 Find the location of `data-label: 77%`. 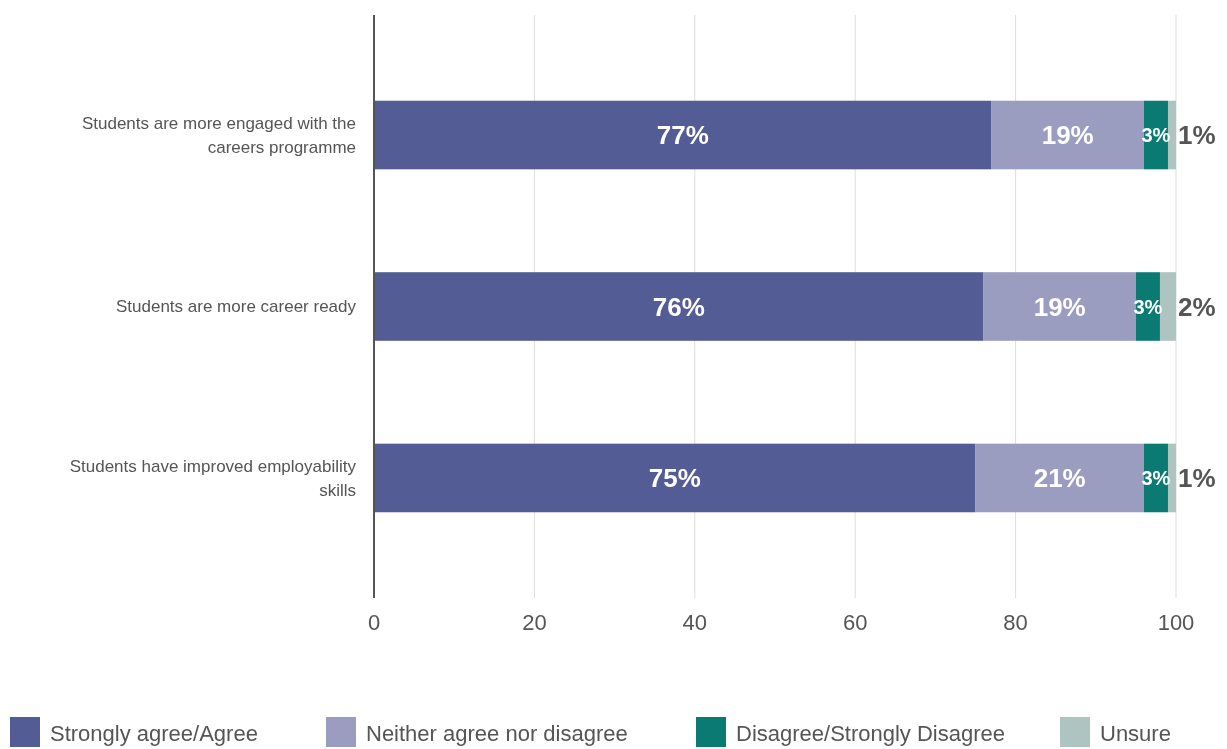

data-label: 77% is located at coordinates (682, 135).